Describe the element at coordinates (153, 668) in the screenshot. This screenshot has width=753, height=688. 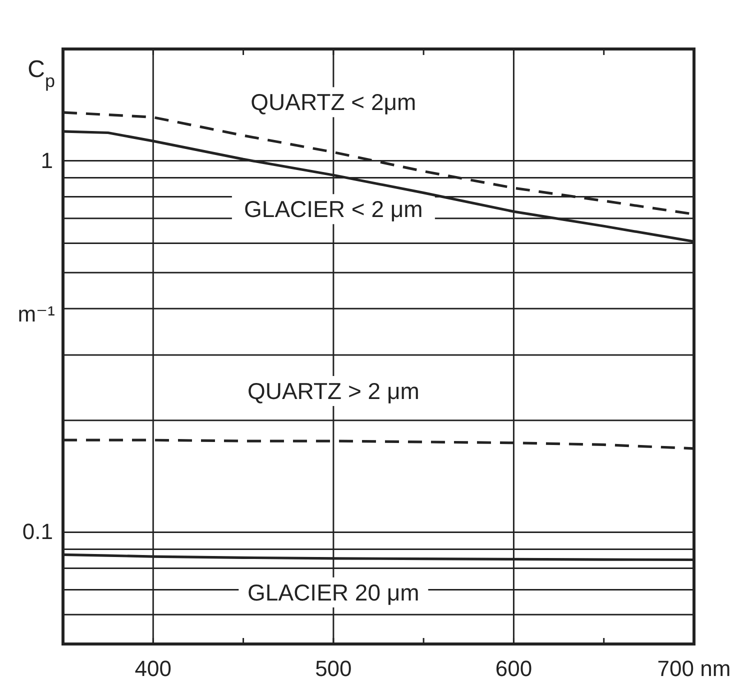
I see `x-tick-label: 400` at that location.